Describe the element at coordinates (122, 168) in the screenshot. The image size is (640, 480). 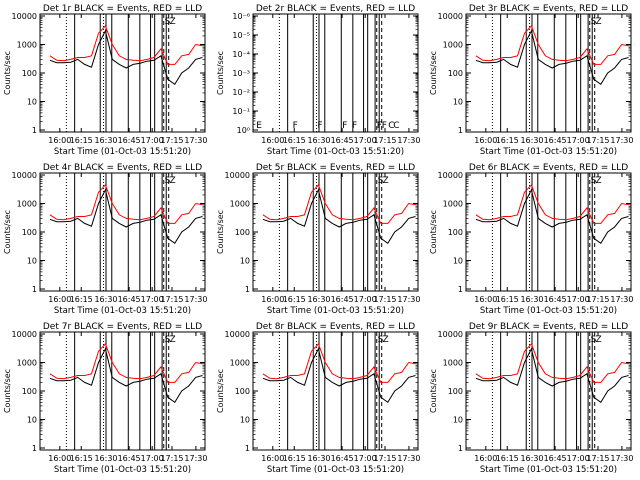
I see `panel-title: Det 4r BLACK = Events, RED = LLD` at that location.